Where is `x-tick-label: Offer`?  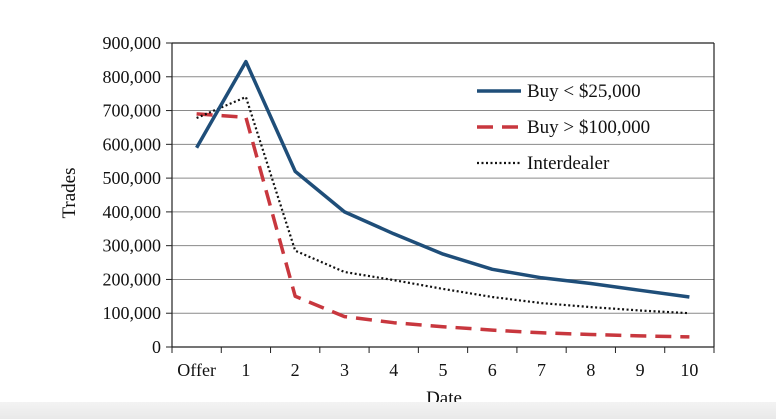
x-tick-label: Offer is located at coordinates (196, 370).